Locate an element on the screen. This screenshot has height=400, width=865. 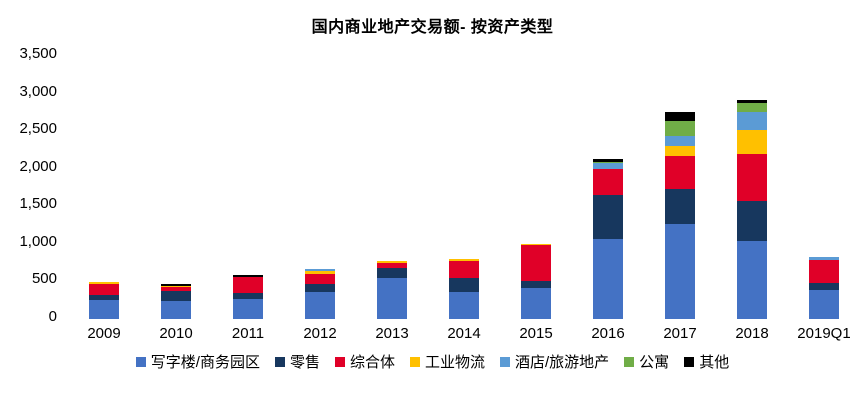
legend-item-综合体: 综合体 is located at coordinates (364, 361).